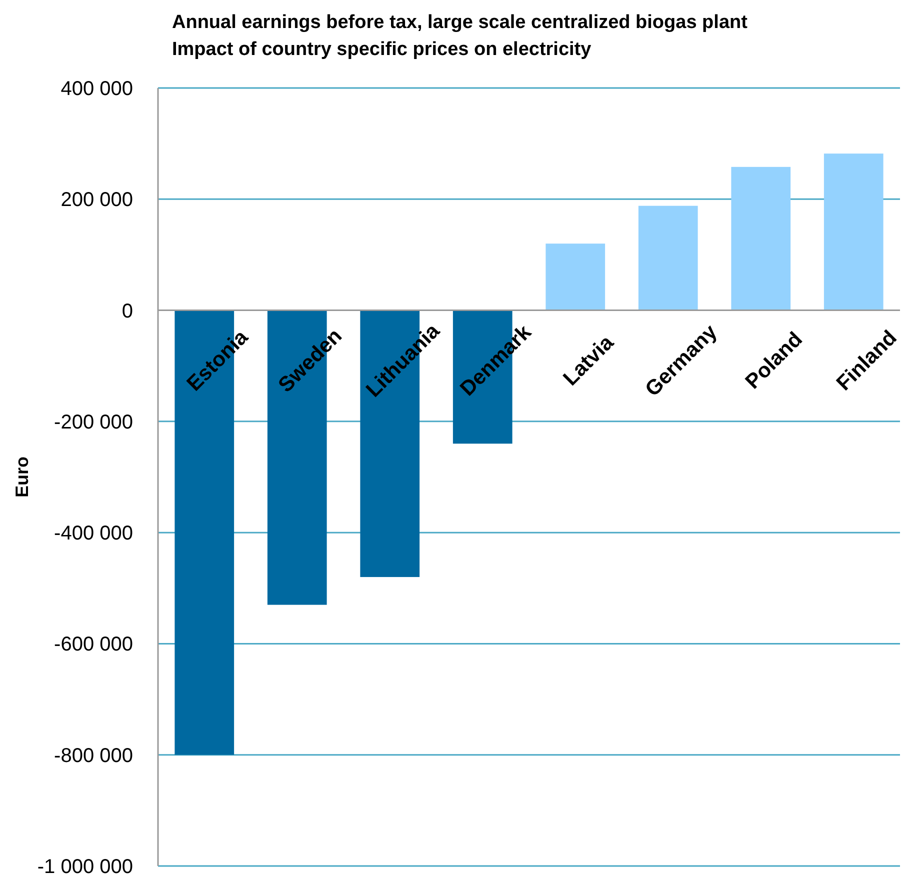 Image resolution: width=904 pixels, height=878 pixels. What do you see at coordinates (93, 755) in the screenshot?
I see `y-tick-label: -800 000` at bounding box center [93, 755].